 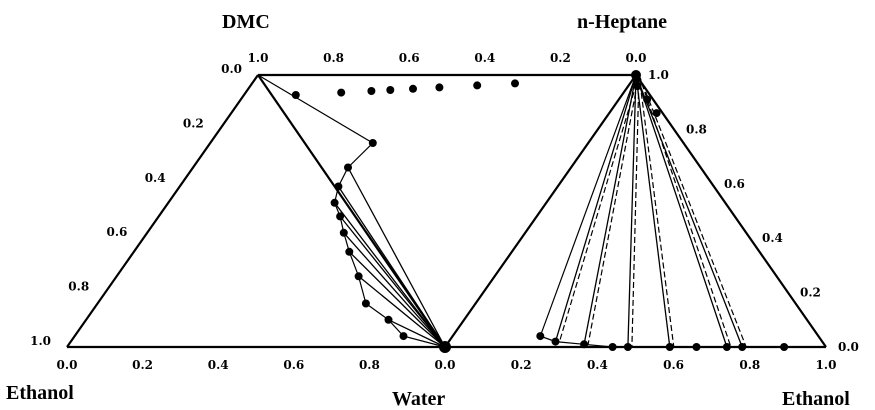 I want to click on right-triangle-right-edge, so click(x=731, y=211).